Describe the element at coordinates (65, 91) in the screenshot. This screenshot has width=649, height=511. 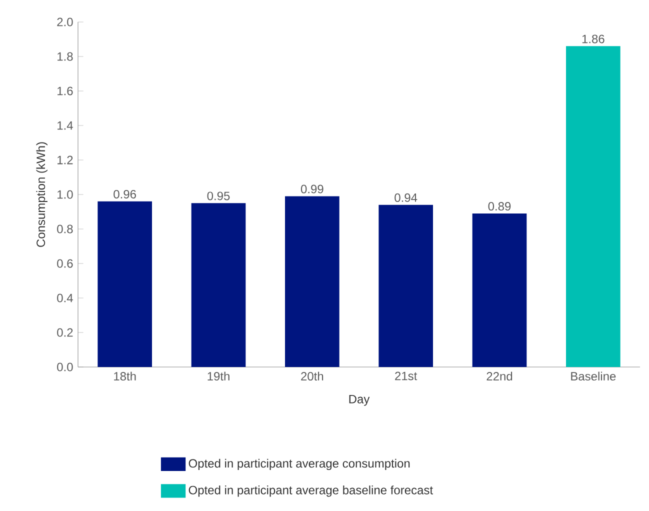
I see `y-tick-label: 1.6` at that location.